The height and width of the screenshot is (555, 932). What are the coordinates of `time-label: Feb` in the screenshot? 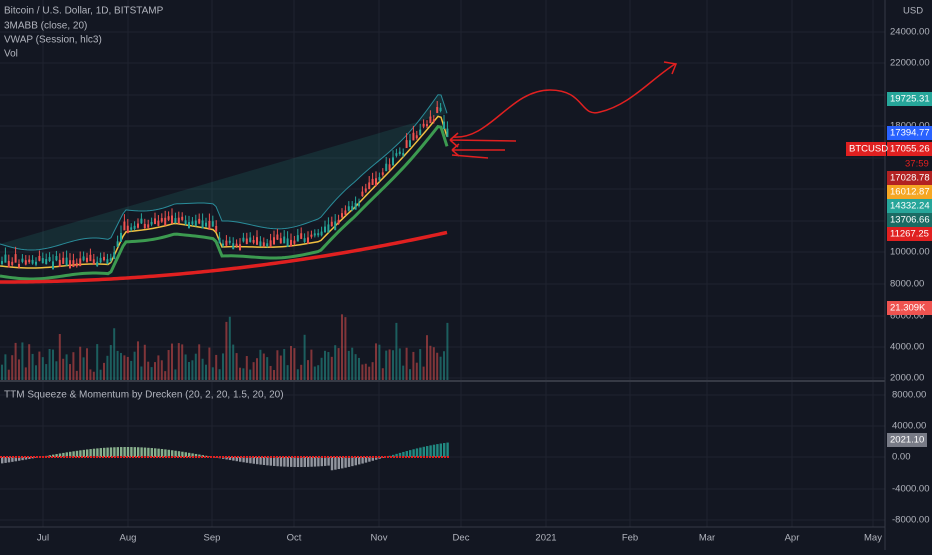 It's located at (630, 538).